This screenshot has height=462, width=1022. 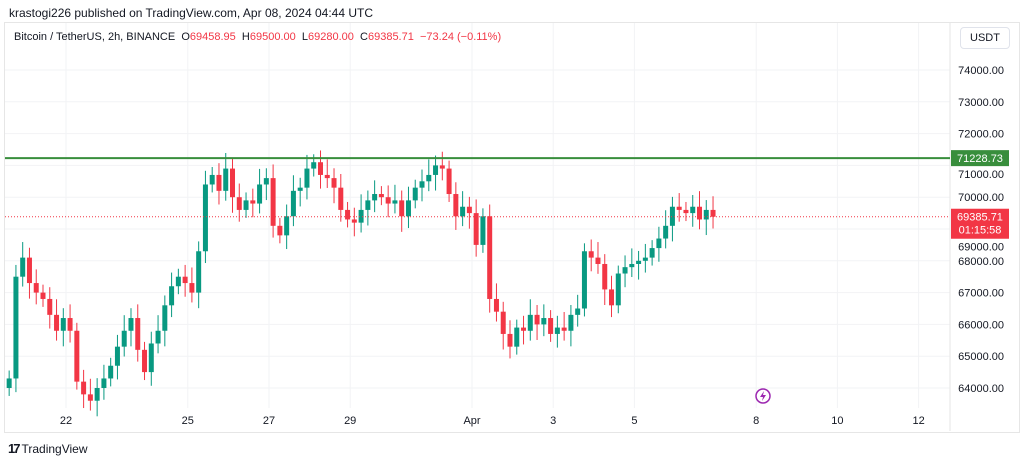 What do you see at coordinates (331, 37) in the screenshot?
I see `low-value: 69280.00` at bounding box center [331, 37].